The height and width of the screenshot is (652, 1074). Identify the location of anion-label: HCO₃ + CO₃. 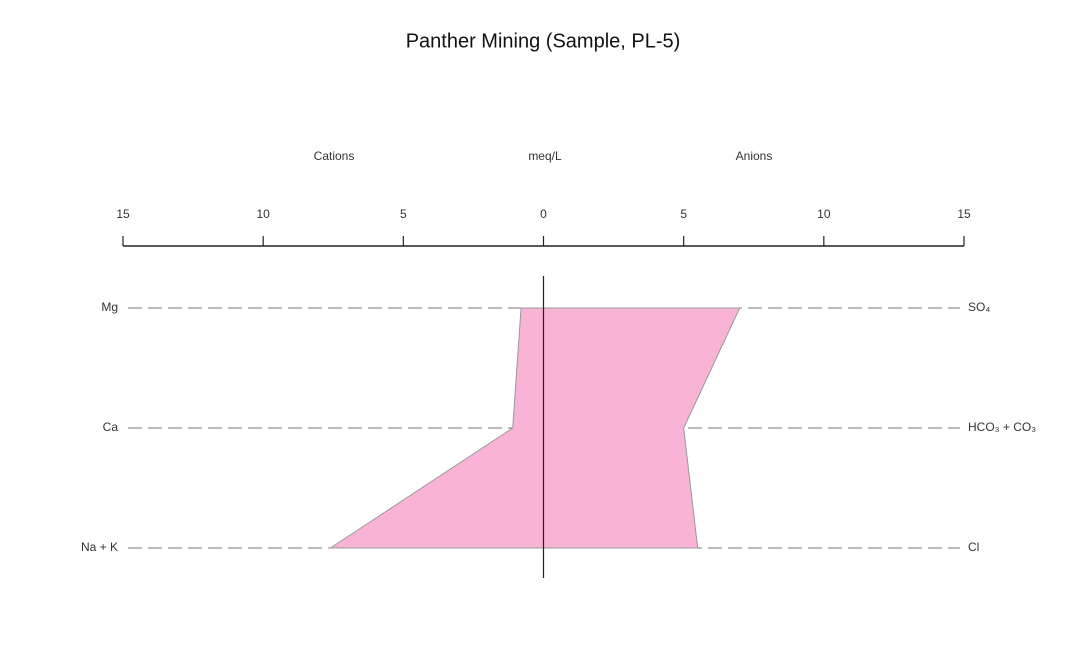
(1002, 427).